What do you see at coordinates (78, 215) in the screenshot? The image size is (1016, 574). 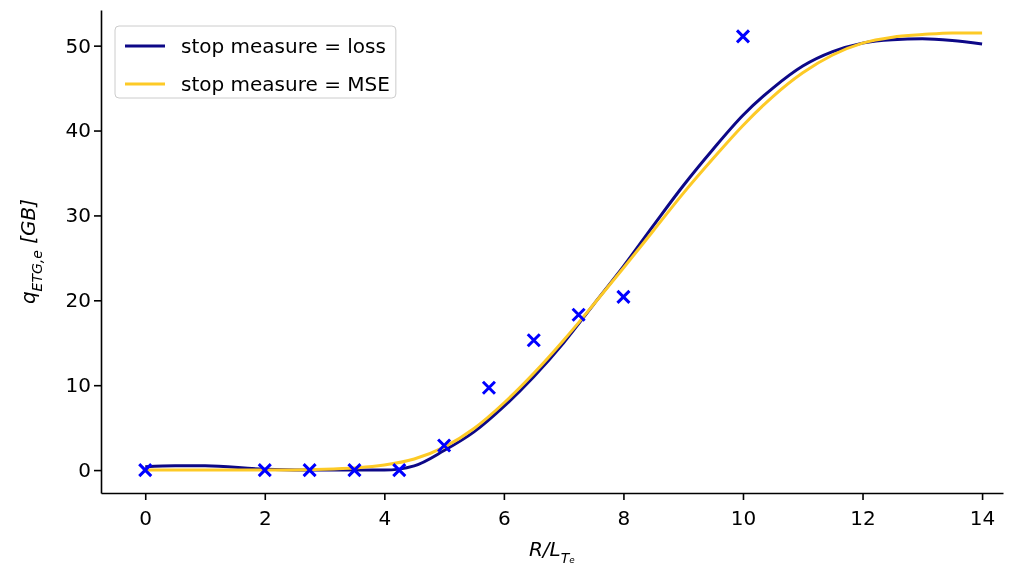 I see `y-tick-label: 30` at bounding box center [78, 215].